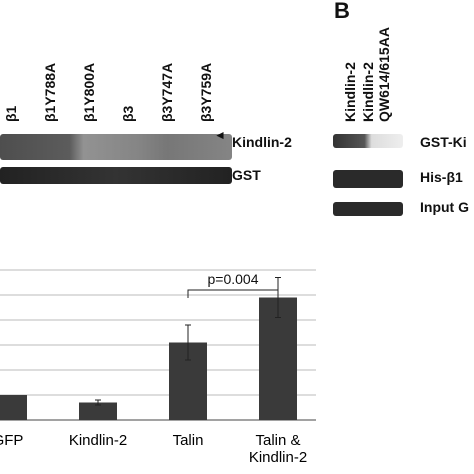  Describe the element at coordinates (246, 175) in the screenshot. I see `row-label: GST` at that location.